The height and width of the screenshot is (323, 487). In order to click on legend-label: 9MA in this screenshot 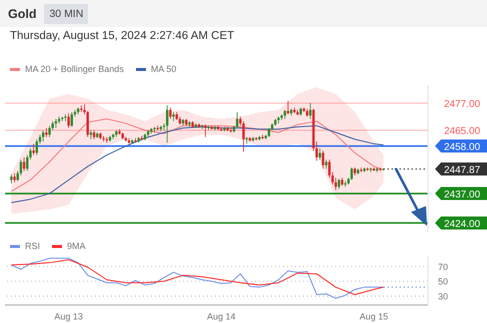, I will do `click(76, 246)`.